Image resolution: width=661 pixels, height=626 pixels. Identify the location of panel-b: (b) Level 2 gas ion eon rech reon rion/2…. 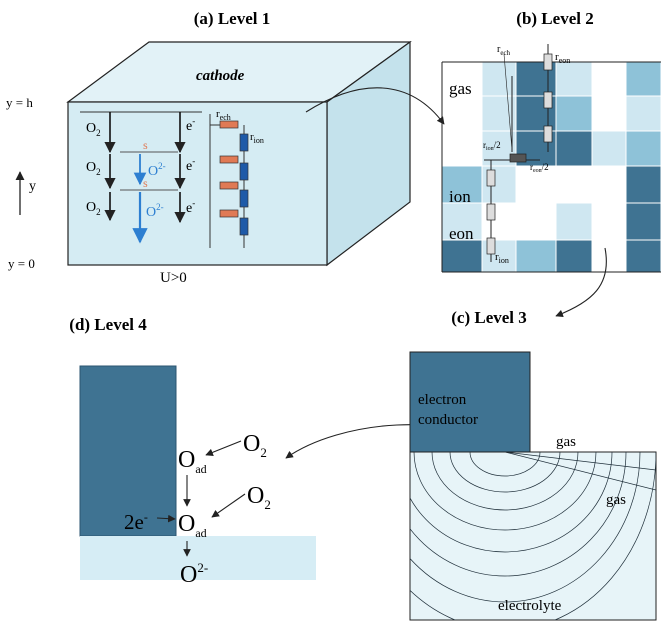
(551, 141).